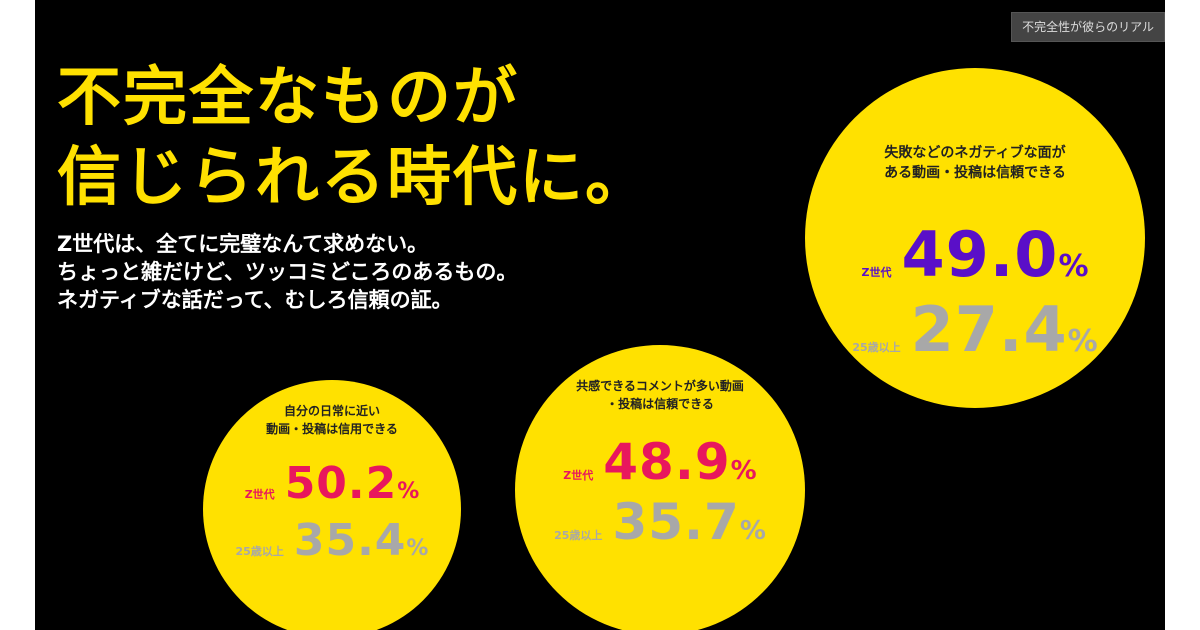  What do you see at coordinates (660, 386) in the screenshot?
I see `stat-title-line: 共感できるコメントが多い動画` at bounding box center [660, 386].